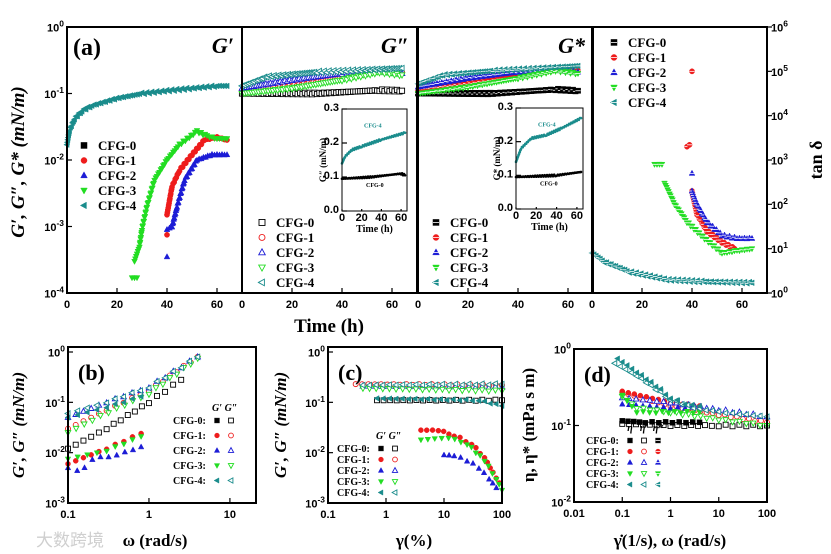 This screenshot has height=554, width=831. What do you see at coordinates (353, 471) in the screenshot?
I see `legend-label: CFG-2:` at bounding box center [353, 471].